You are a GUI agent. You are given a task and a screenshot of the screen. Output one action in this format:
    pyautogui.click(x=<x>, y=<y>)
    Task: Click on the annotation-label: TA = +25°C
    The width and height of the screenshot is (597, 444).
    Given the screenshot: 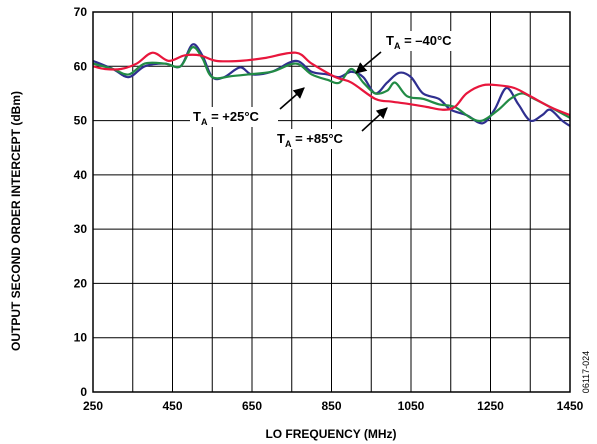 What is the action you would take?
    pyautogui.click(x=226, y=118)
    